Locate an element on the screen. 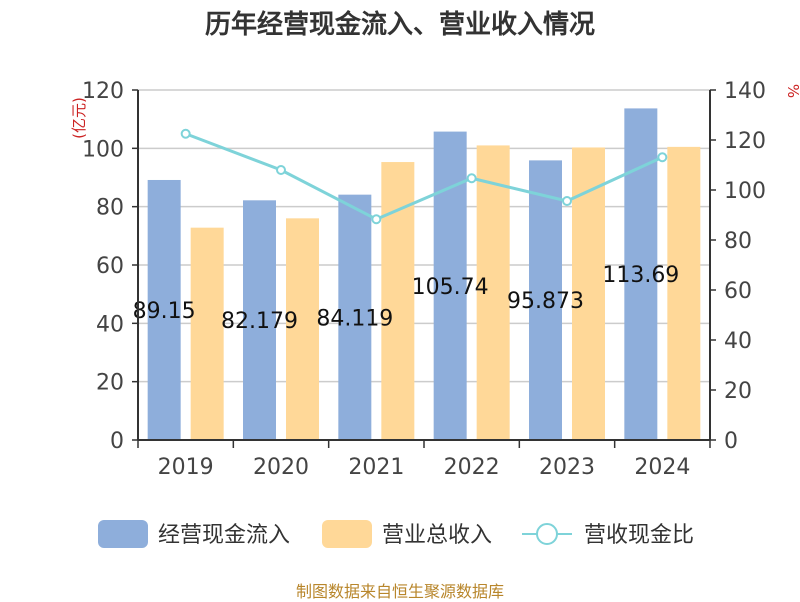 This screenshot has width=800, height=602. data-label: 113.69 is located at coordinates (640, 275).